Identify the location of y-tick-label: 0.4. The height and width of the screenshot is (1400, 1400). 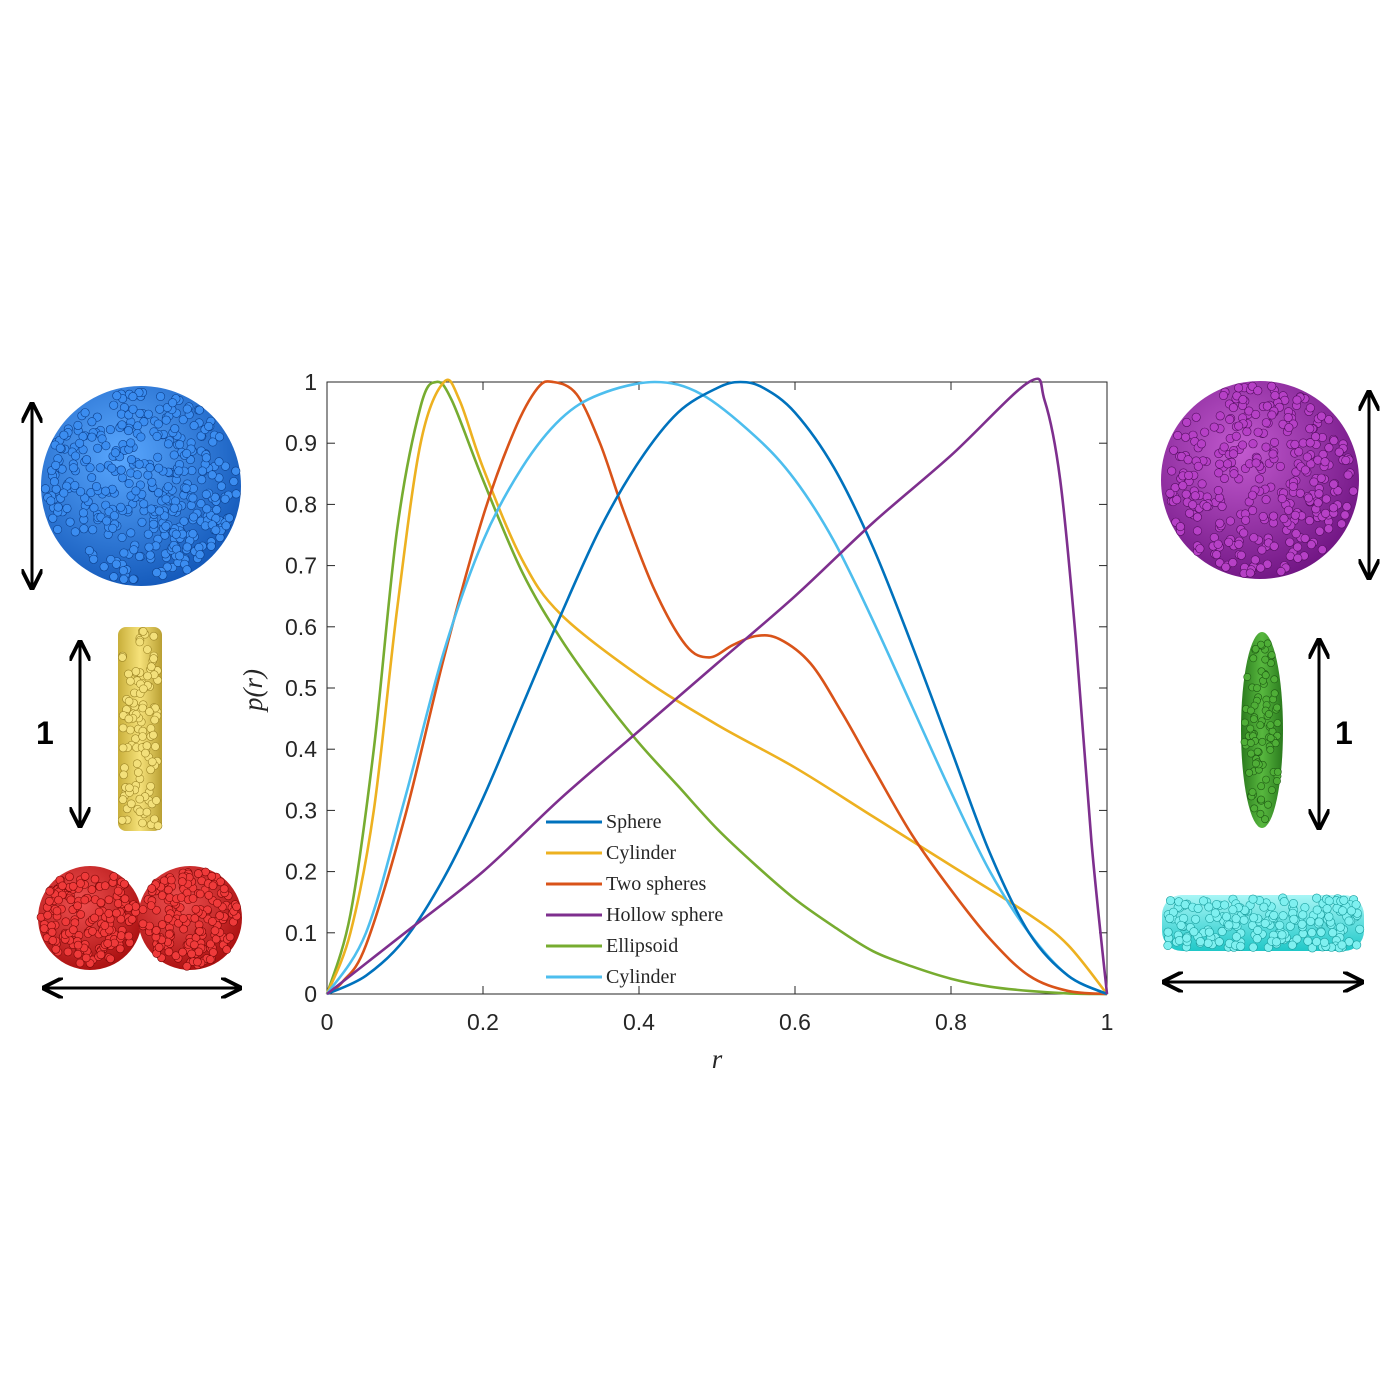
(301, 749).